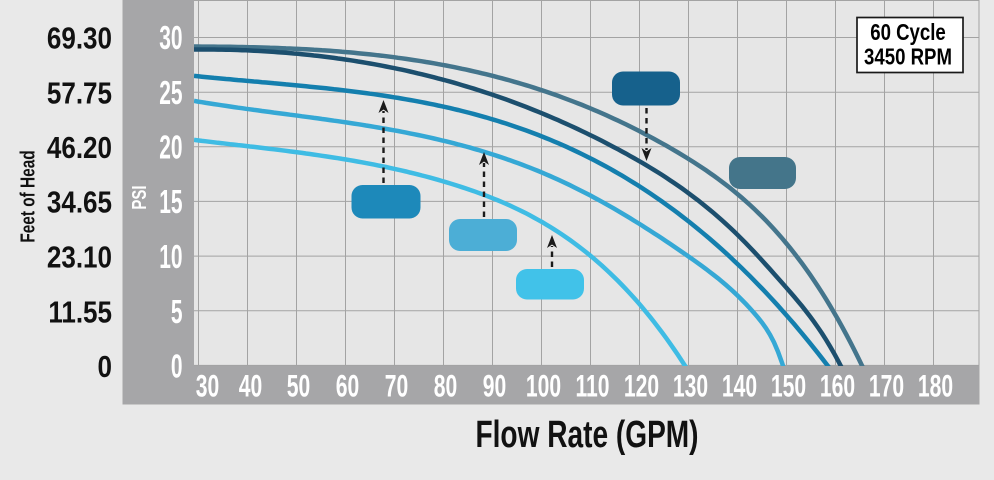 Image resolution: width=994 pixels, height=480 pixels. I want to click on svg-text: 130, so click(690, 385).